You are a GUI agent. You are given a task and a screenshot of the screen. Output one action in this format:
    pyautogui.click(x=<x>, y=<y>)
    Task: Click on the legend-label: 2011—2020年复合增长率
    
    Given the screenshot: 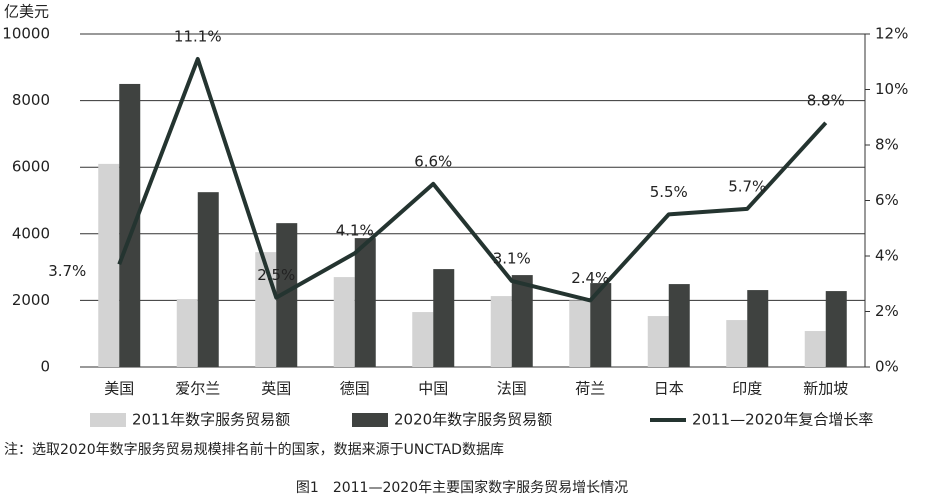 What is the action you would take?
    pyautogui.click(x=782, y=420)
    